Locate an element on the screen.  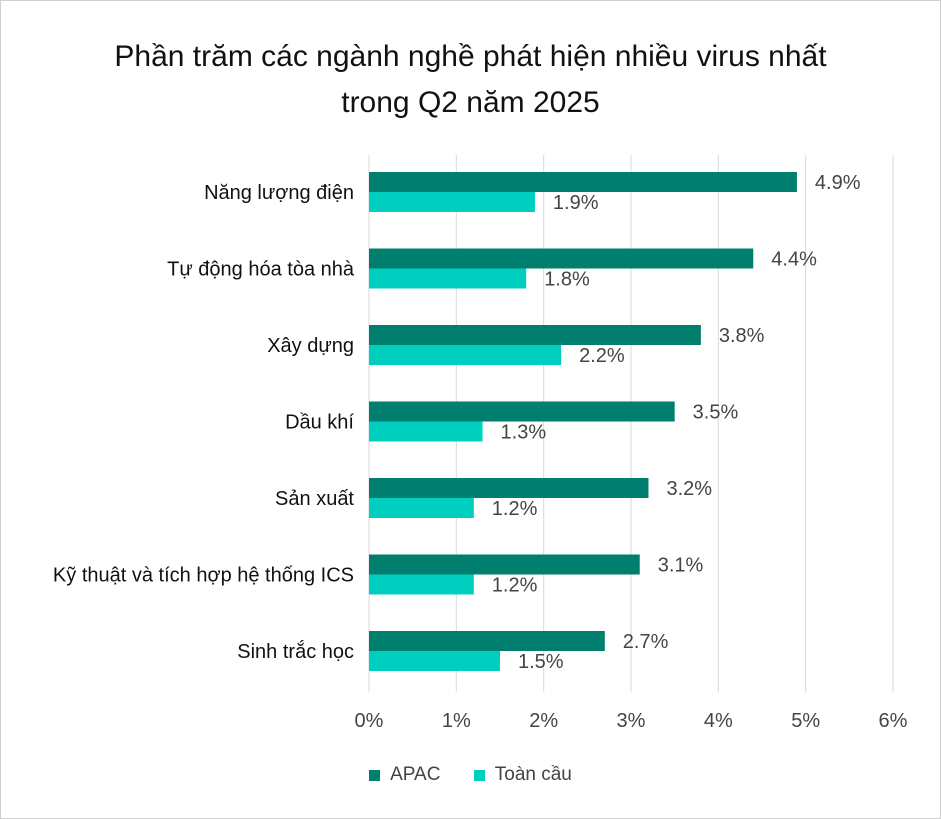
data-label-global: 1.5% is located at coordinates (541, 662).